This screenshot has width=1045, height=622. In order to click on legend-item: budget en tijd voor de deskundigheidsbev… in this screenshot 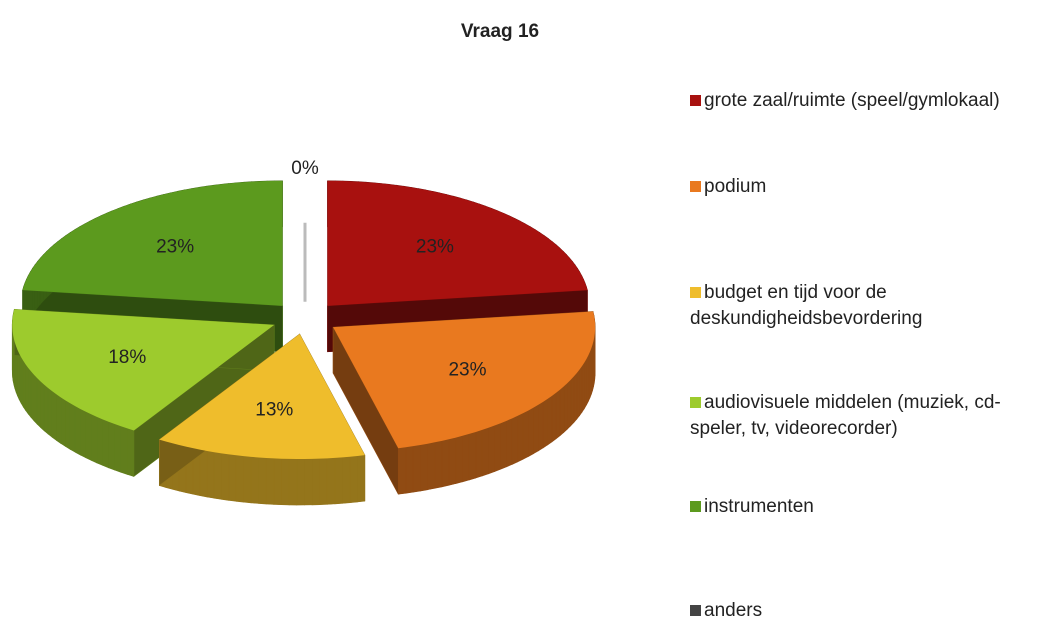, I will do `click(860, 306)`.